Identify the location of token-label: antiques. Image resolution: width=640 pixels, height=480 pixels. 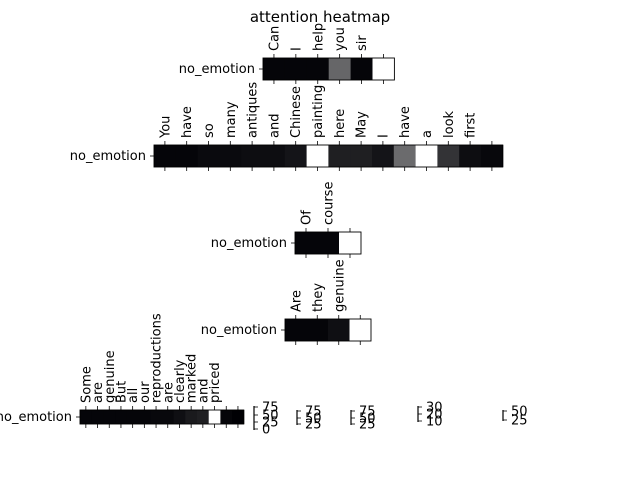
(253, 110).